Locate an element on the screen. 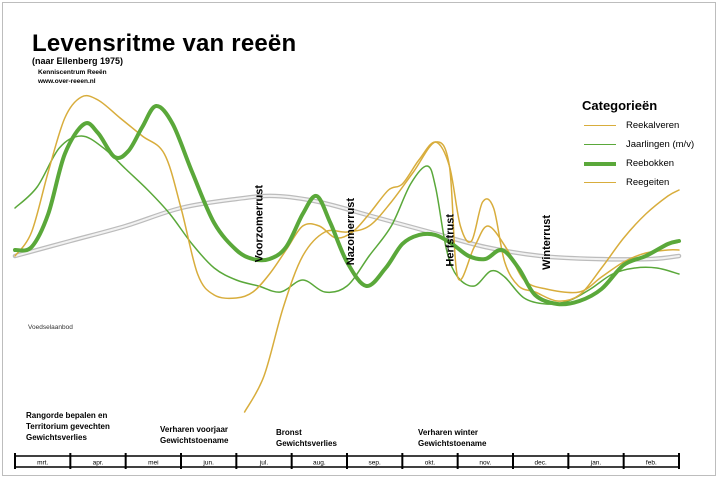 The height and width of the screenshot is (480, 720). month-label: dec. is located at coordinates (541, 463).